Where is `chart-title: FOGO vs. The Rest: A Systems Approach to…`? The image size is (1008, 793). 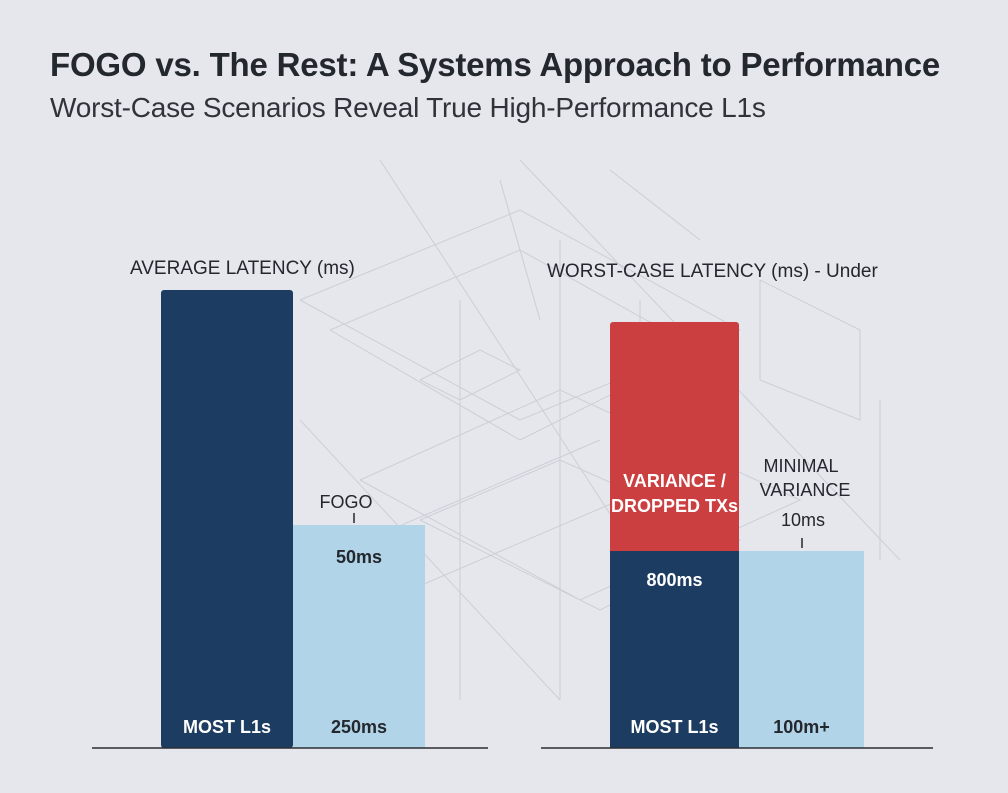
chart-title: FOGO vs. The Rest: A Systems Approach to… is located at coordinates (495, 64).